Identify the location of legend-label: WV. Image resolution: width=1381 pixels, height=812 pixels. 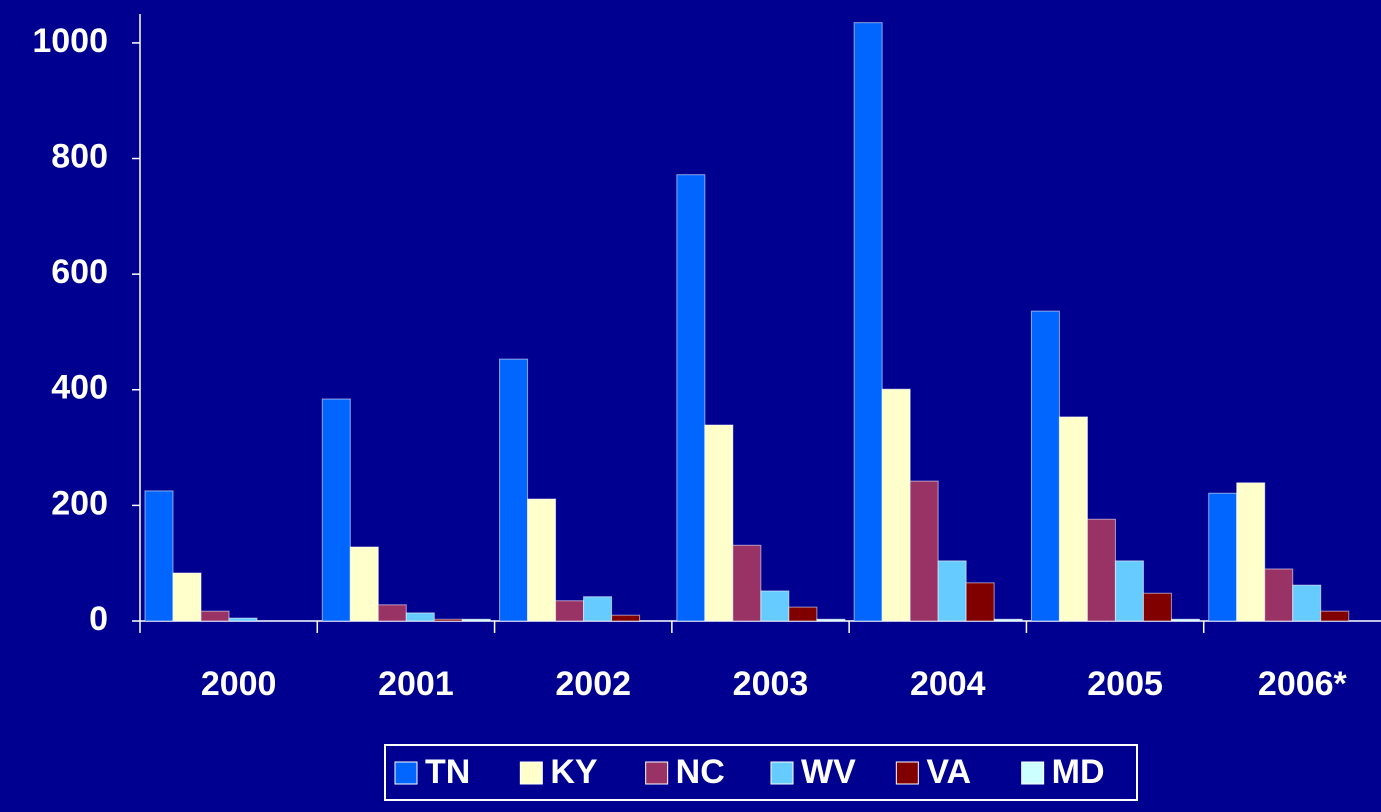
(828, 772).